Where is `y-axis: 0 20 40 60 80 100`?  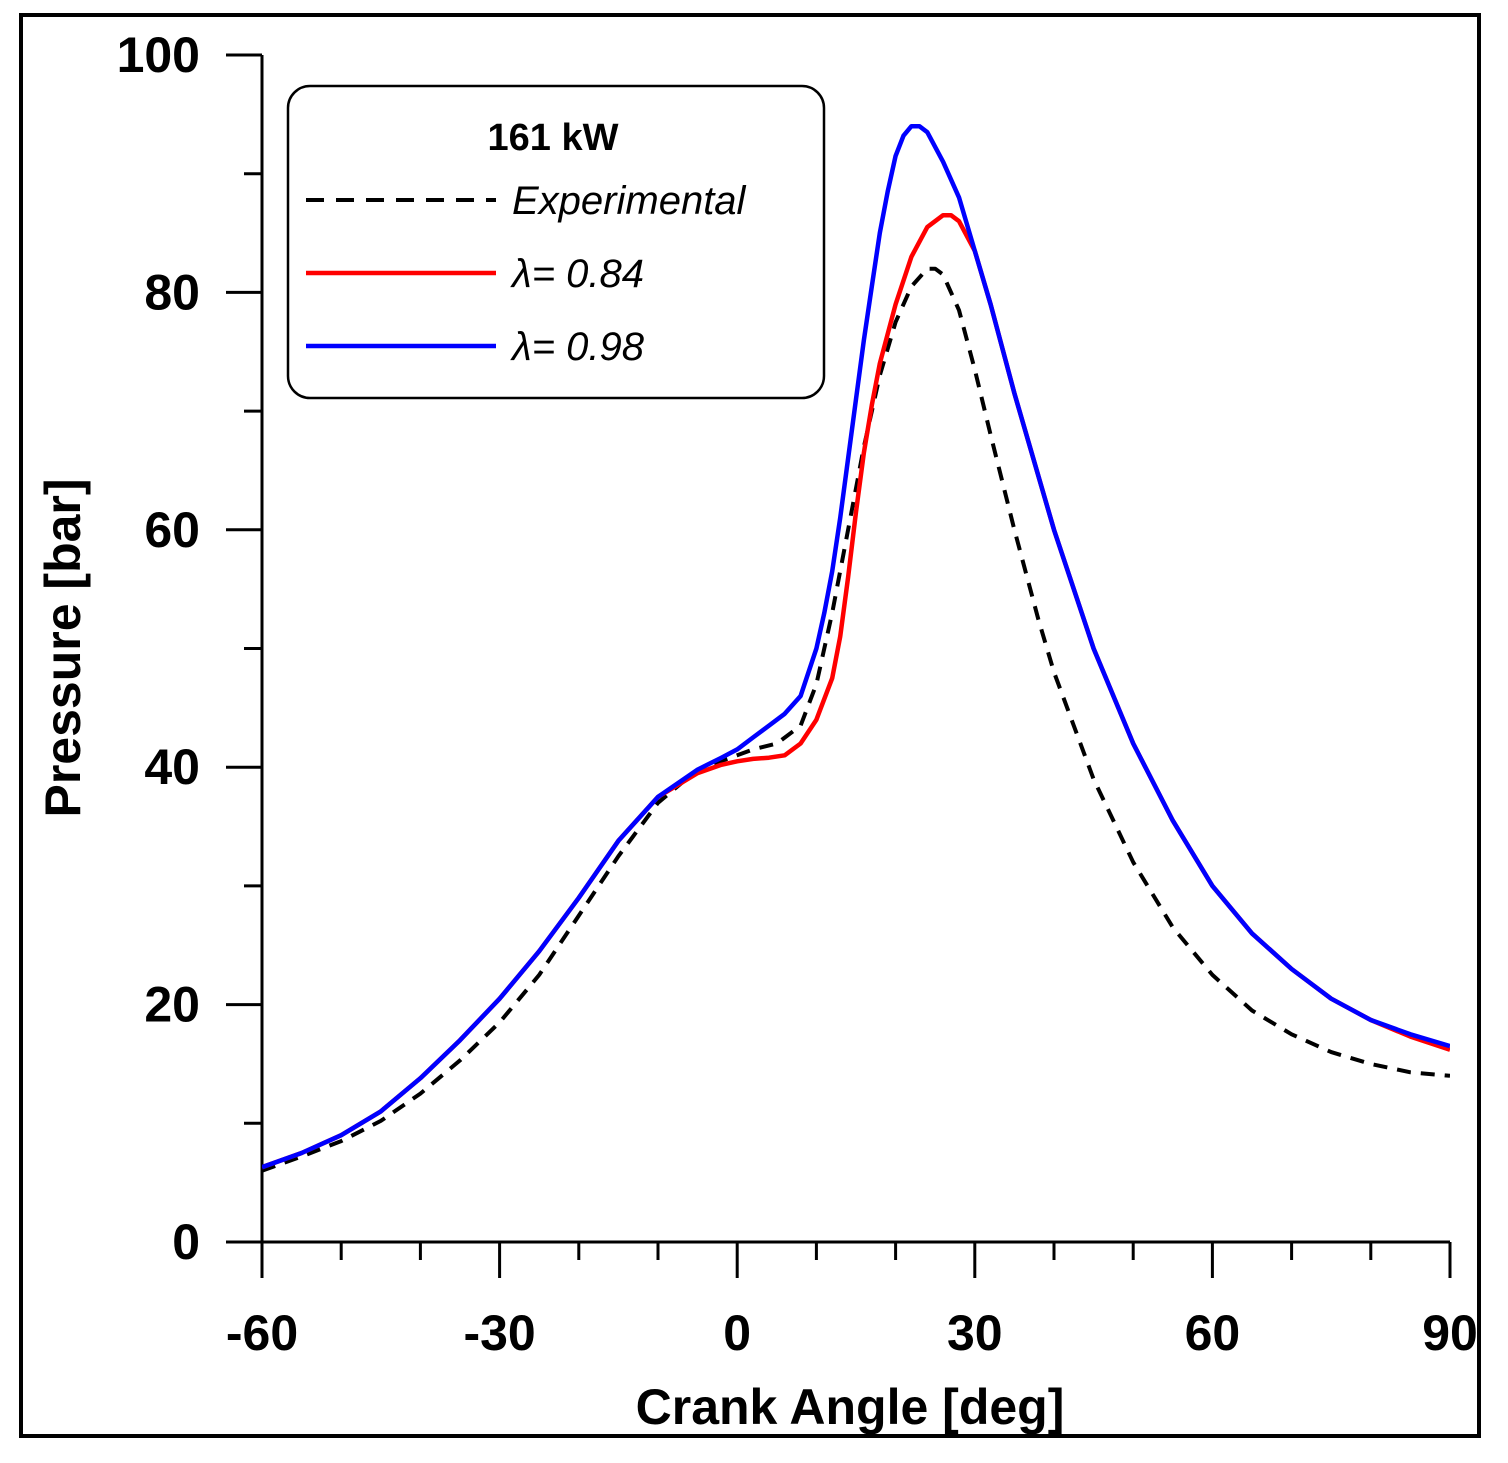
y-axis: 0 20 40 60 80 100 is located at coordinates (190, 648).